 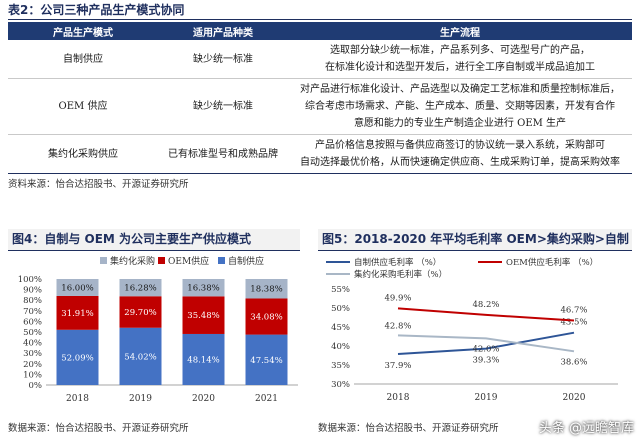 What do you see at coordinates (32, 365) in the screenshot?
I see `y-tick-label: 20%` at bounding box center [32, 365].